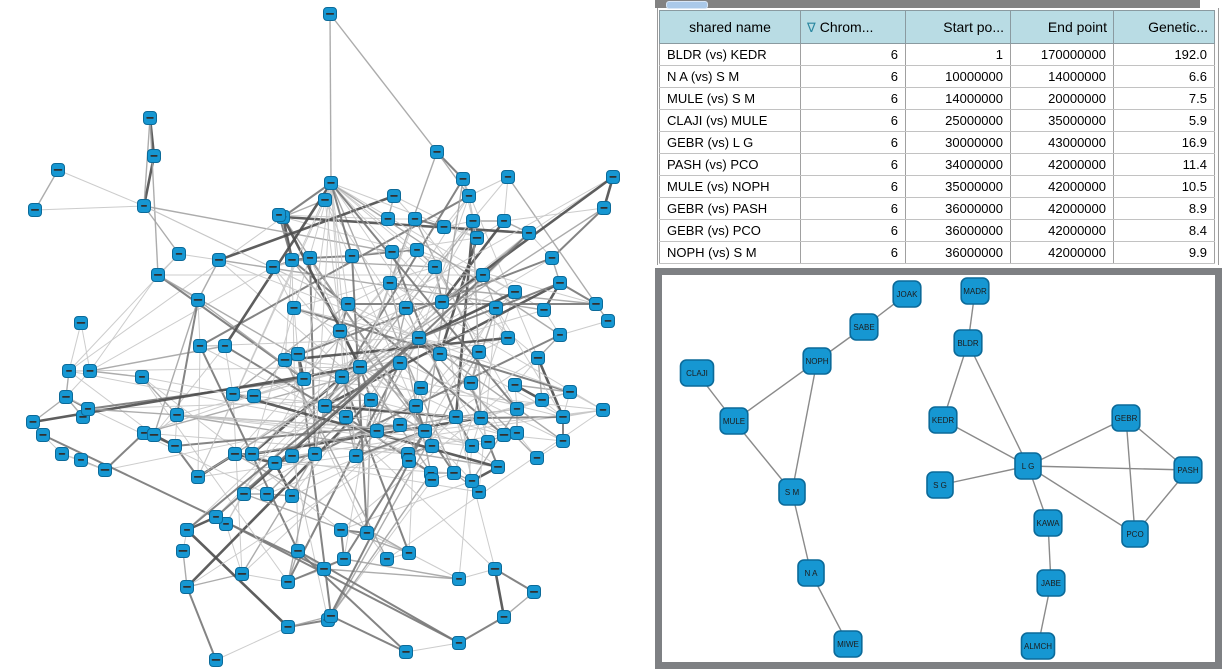  I want to click on table-row: GEBR (vs) PCO 6 36000000 42000000 8.4, so click(937, 230).